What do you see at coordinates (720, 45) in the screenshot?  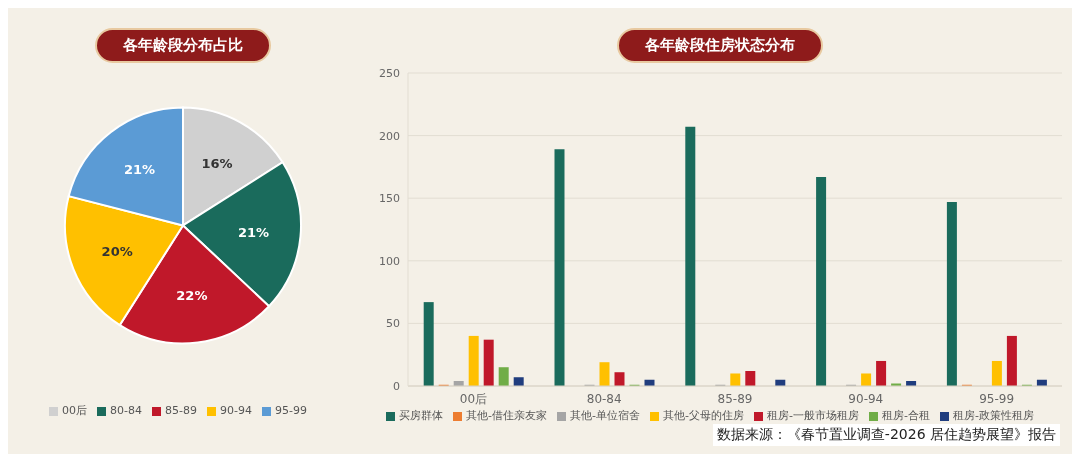 I see `chart-title: 各年龄段住房状态分布` at bounding box center [720, 45].